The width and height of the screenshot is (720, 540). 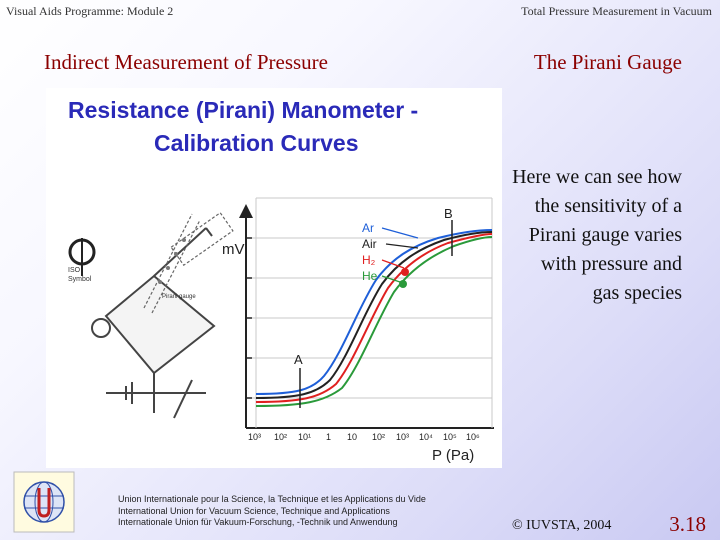 I want to click on grid-lines, so click(x=369, y=312).